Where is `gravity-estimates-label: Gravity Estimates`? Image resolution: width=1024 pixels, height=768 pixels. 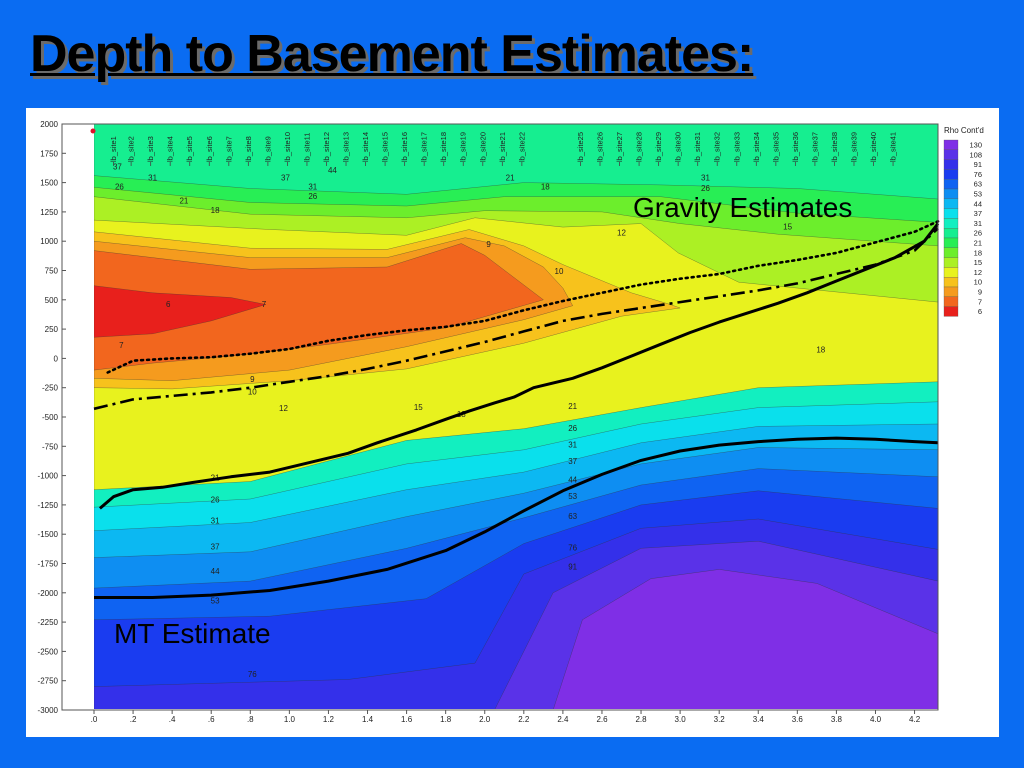 gravity-estimates-label: Gravity Estimates is located at coordinates (742, 207).